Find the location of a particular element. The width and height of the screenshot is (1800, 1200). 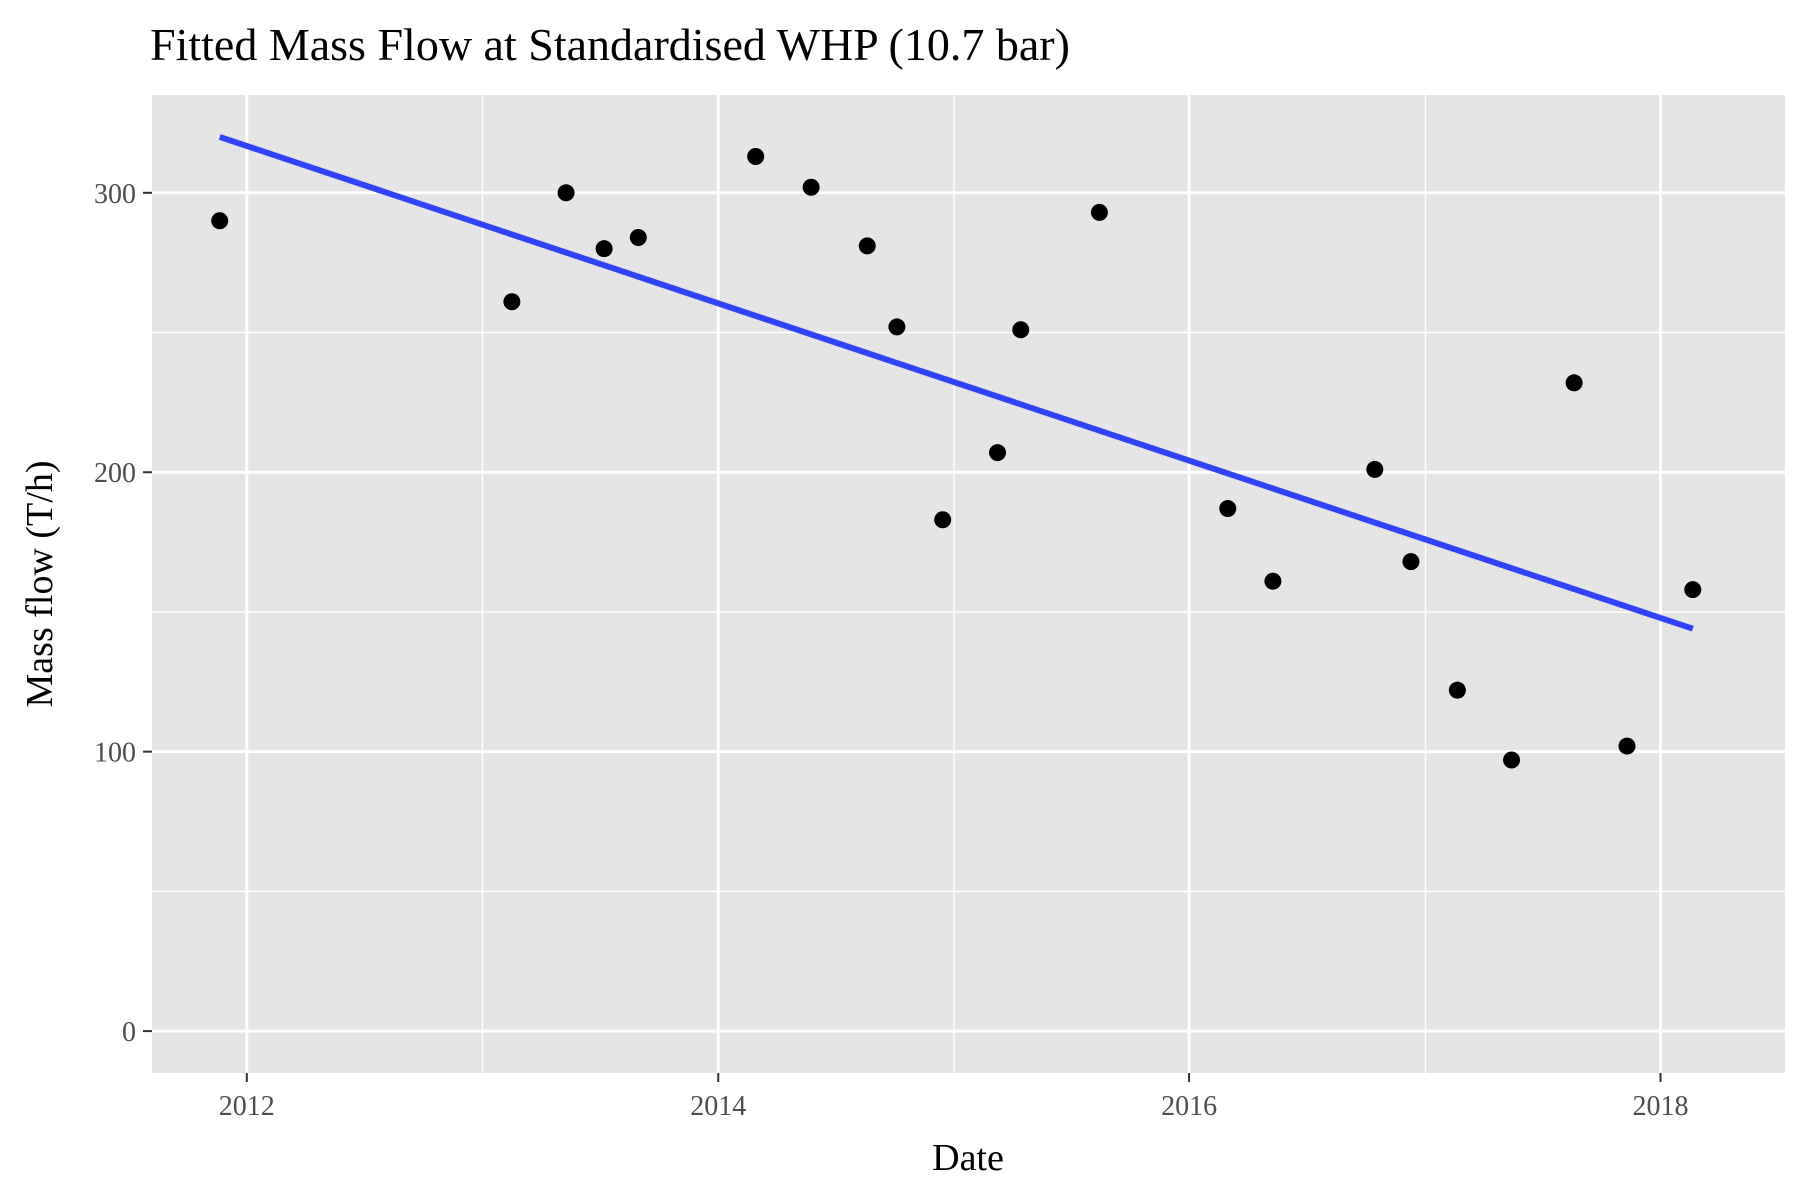

y-axis: 0 100 200 300 is located at coordinates (123, 613).